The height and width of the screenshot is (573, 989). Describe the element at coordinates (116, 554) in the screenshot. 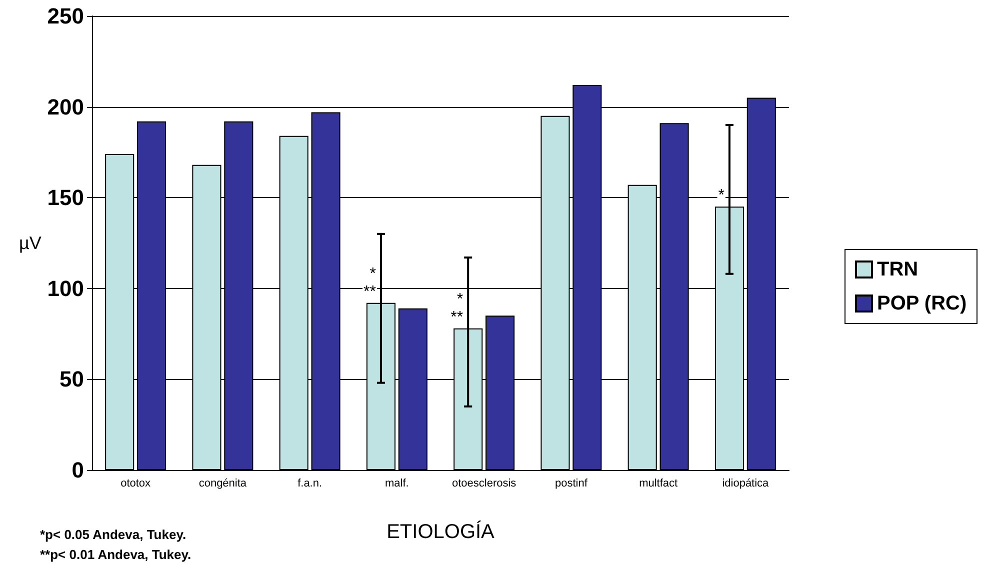

I see `text: **p< 0.01 Andeva, Tukey.` at that location.